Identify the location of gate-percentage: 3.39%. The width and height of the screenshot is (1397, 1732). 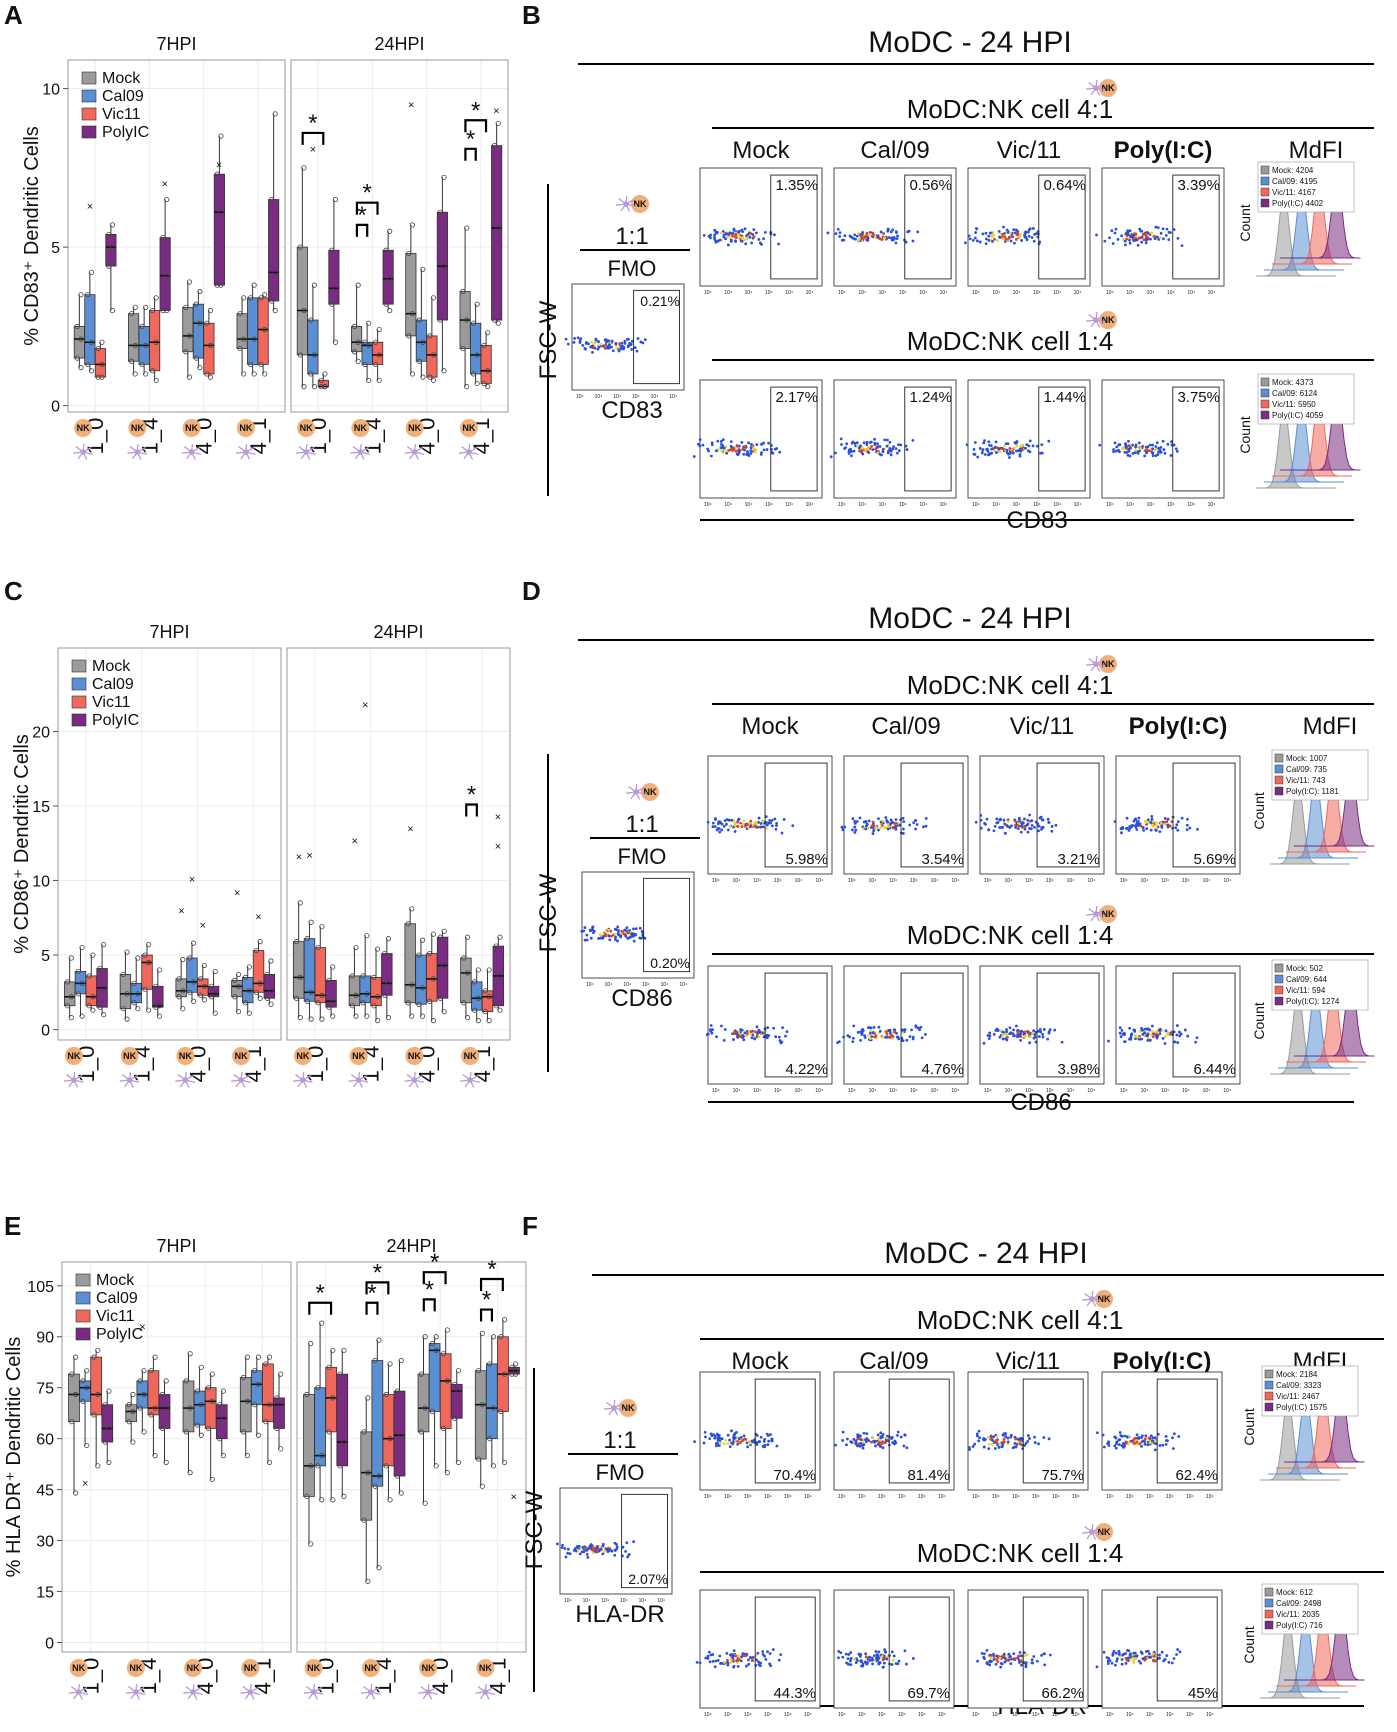
(1198, 185).